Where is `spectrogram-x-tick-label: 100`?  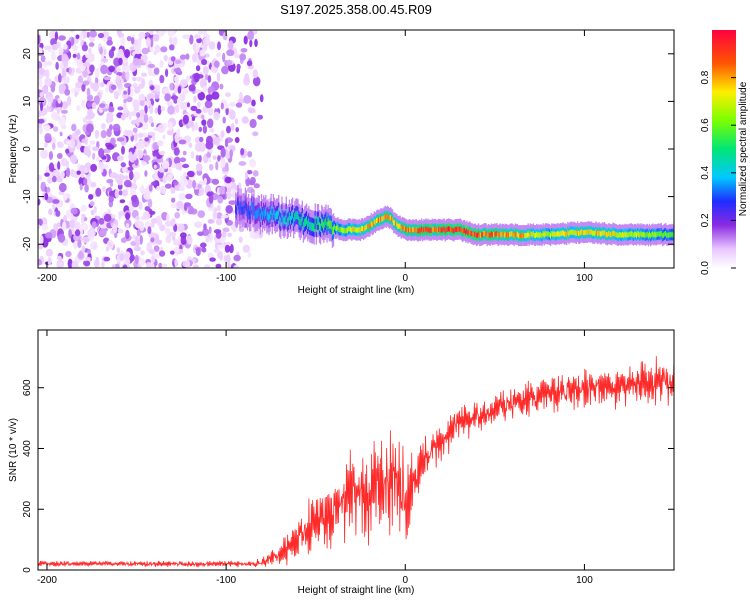
spectrogram-x-tick-label: 100 is located at coordinates (584, 278).